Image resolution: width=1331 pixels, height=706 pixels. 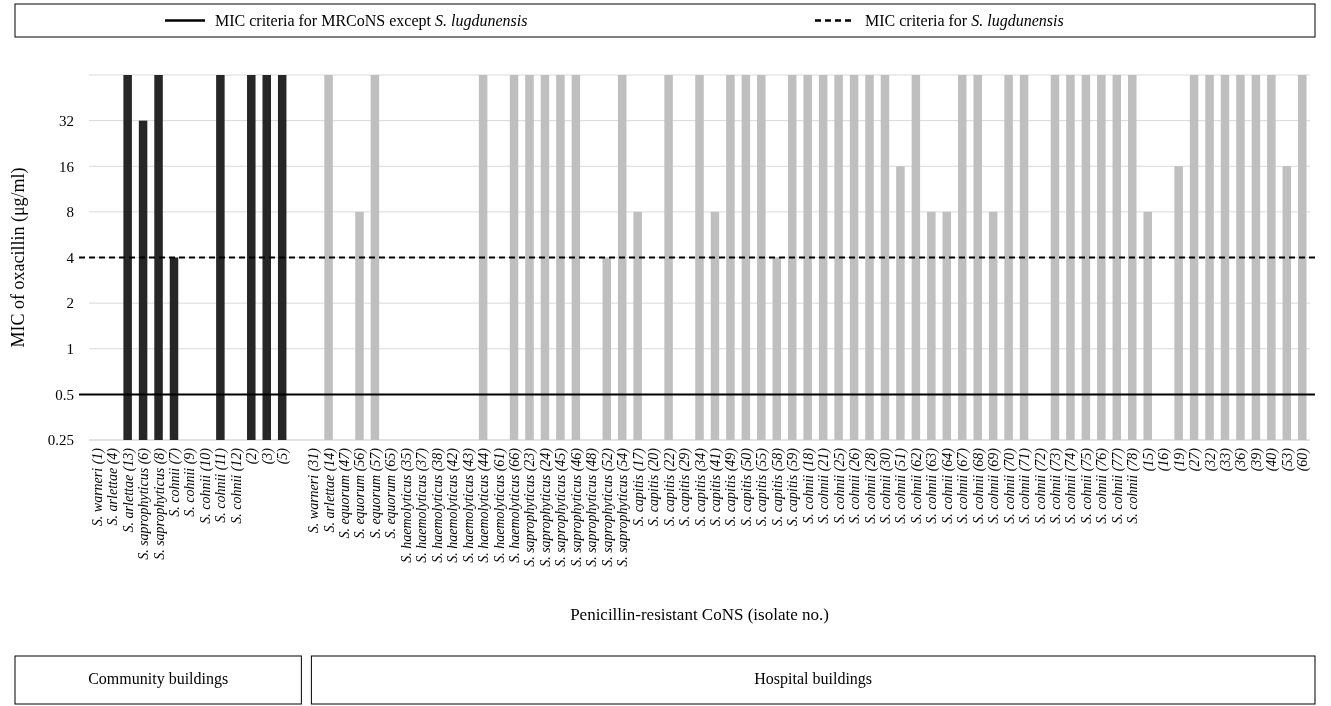 I want to click on x-tick-label: S. haemolyticus (61), so click(x=499, y=505).